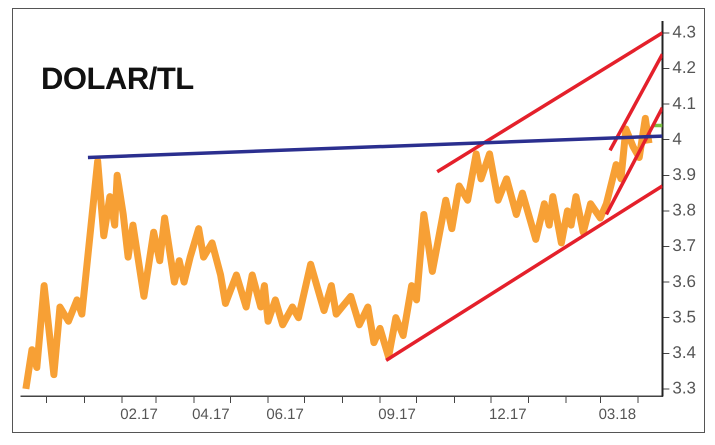  I want to click on y-tick-label: 3.4, so click(684, 352).